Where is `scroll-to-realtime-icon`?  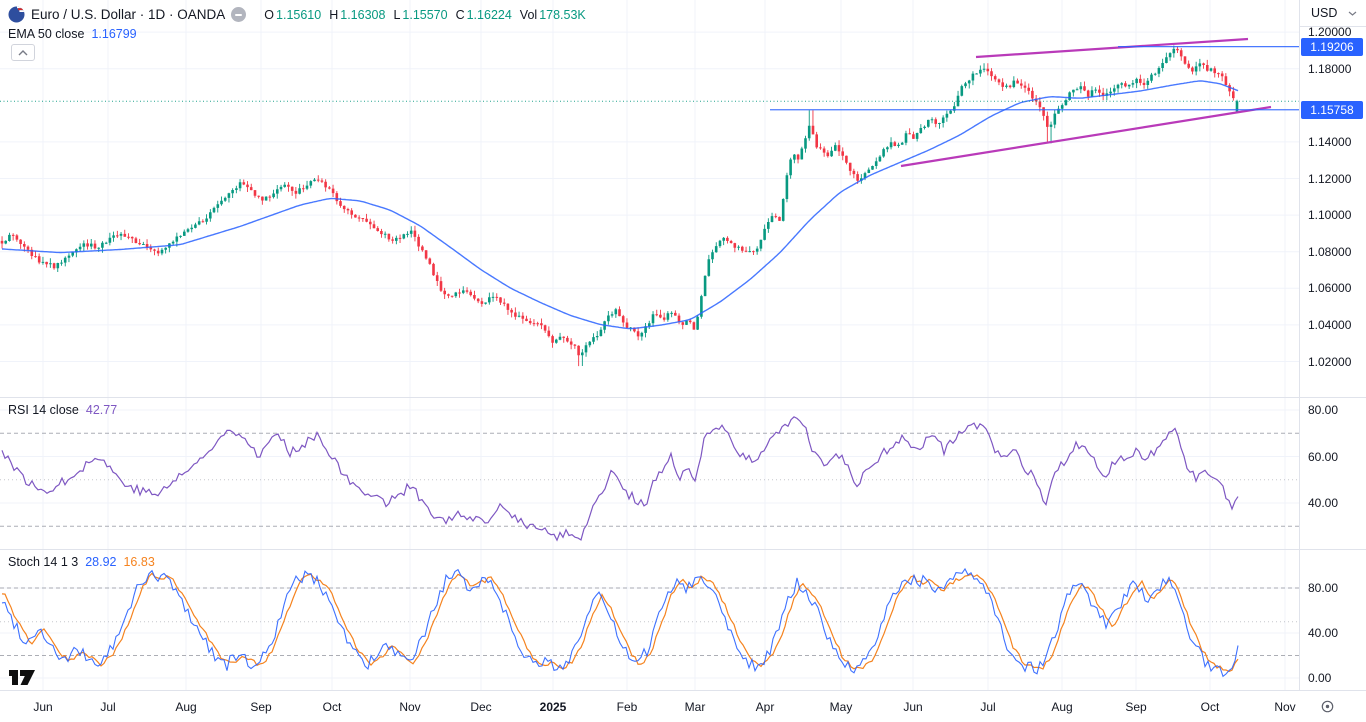
scroll-to-realtime-icon is located at coordinates (1327, 706).